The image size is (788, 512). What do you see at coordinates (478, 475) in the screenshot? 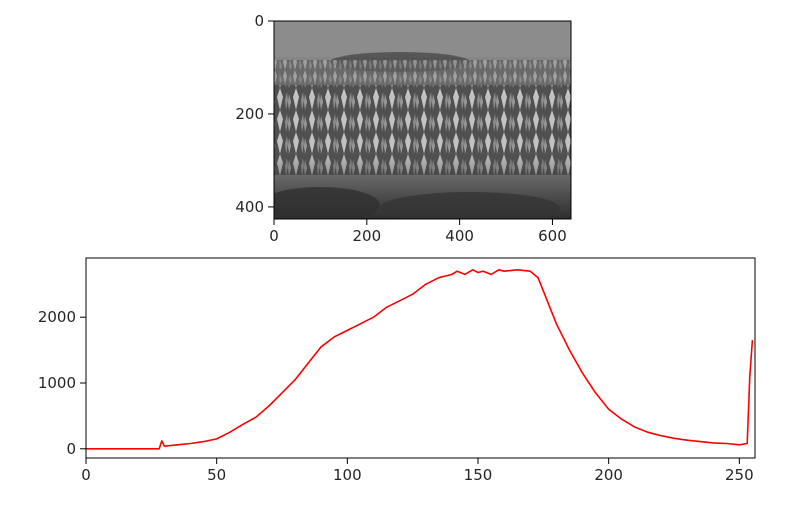
I see `histogram-x-tick-label: 150` at bounding box center [478, 475].